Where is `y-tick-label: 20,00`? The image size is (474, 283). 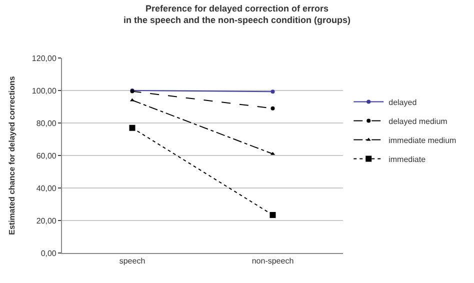
y-tick-label: 20,00 is located at coordinates (46, 221).